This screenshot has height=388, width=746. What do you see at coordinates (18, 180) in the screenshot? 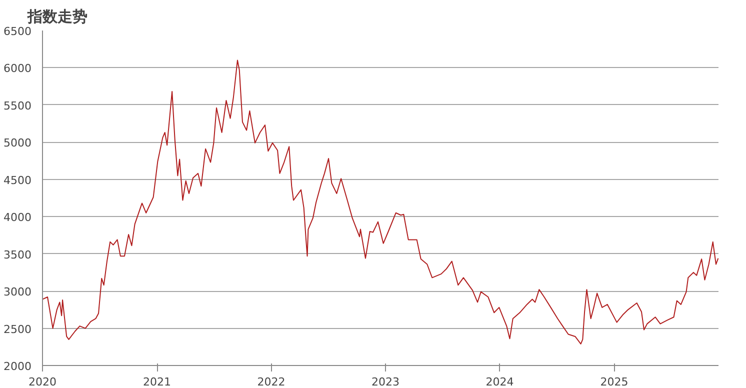
I see `y-tick-label: 4500` at bounding box center [18, 180].